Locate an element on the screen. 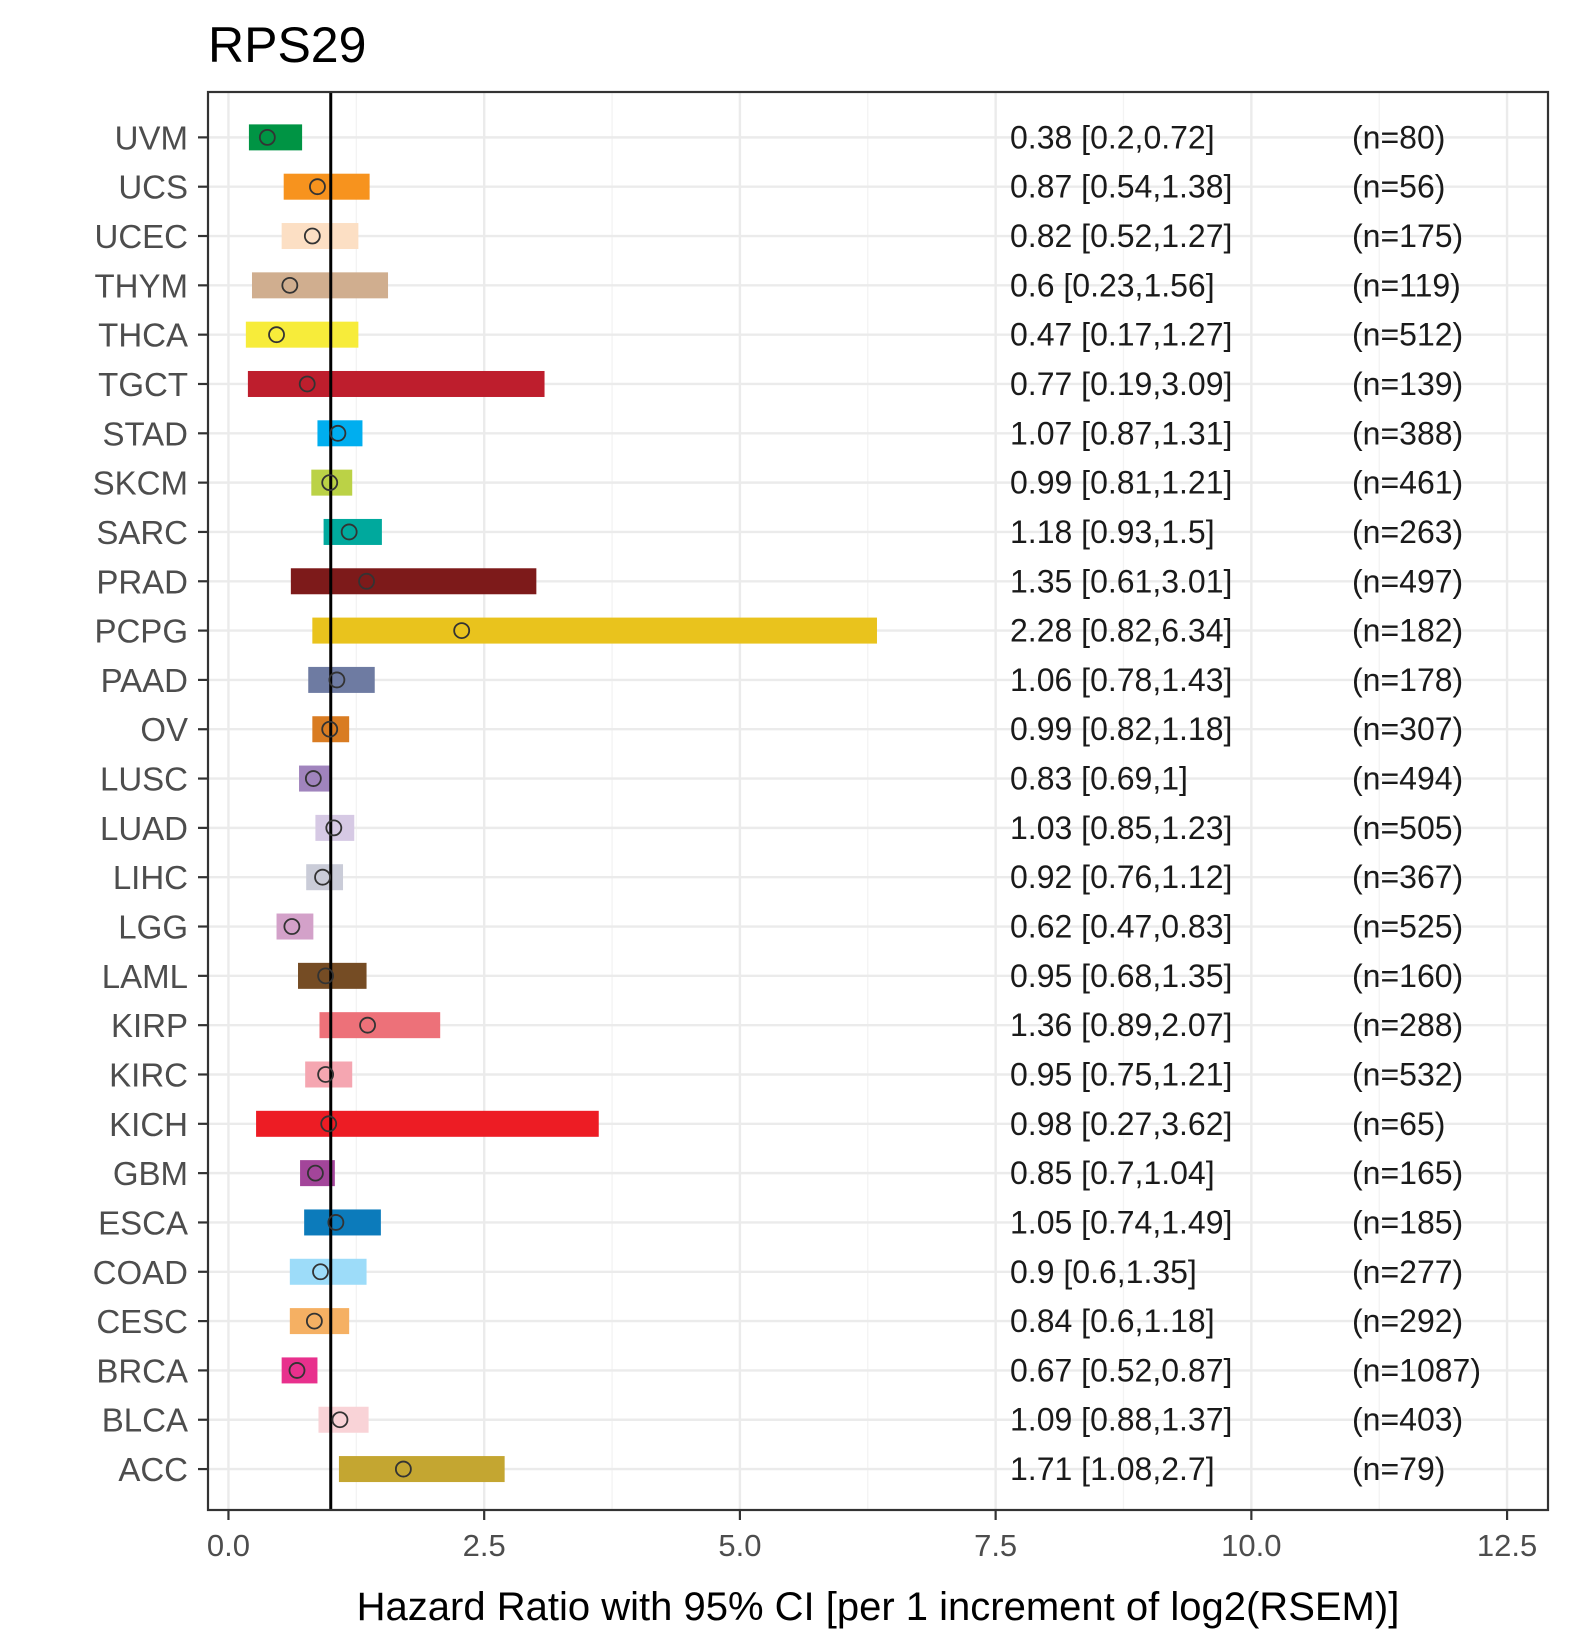  y-tick-label-kirp: KIRP is located at coordinates (149, 1025).